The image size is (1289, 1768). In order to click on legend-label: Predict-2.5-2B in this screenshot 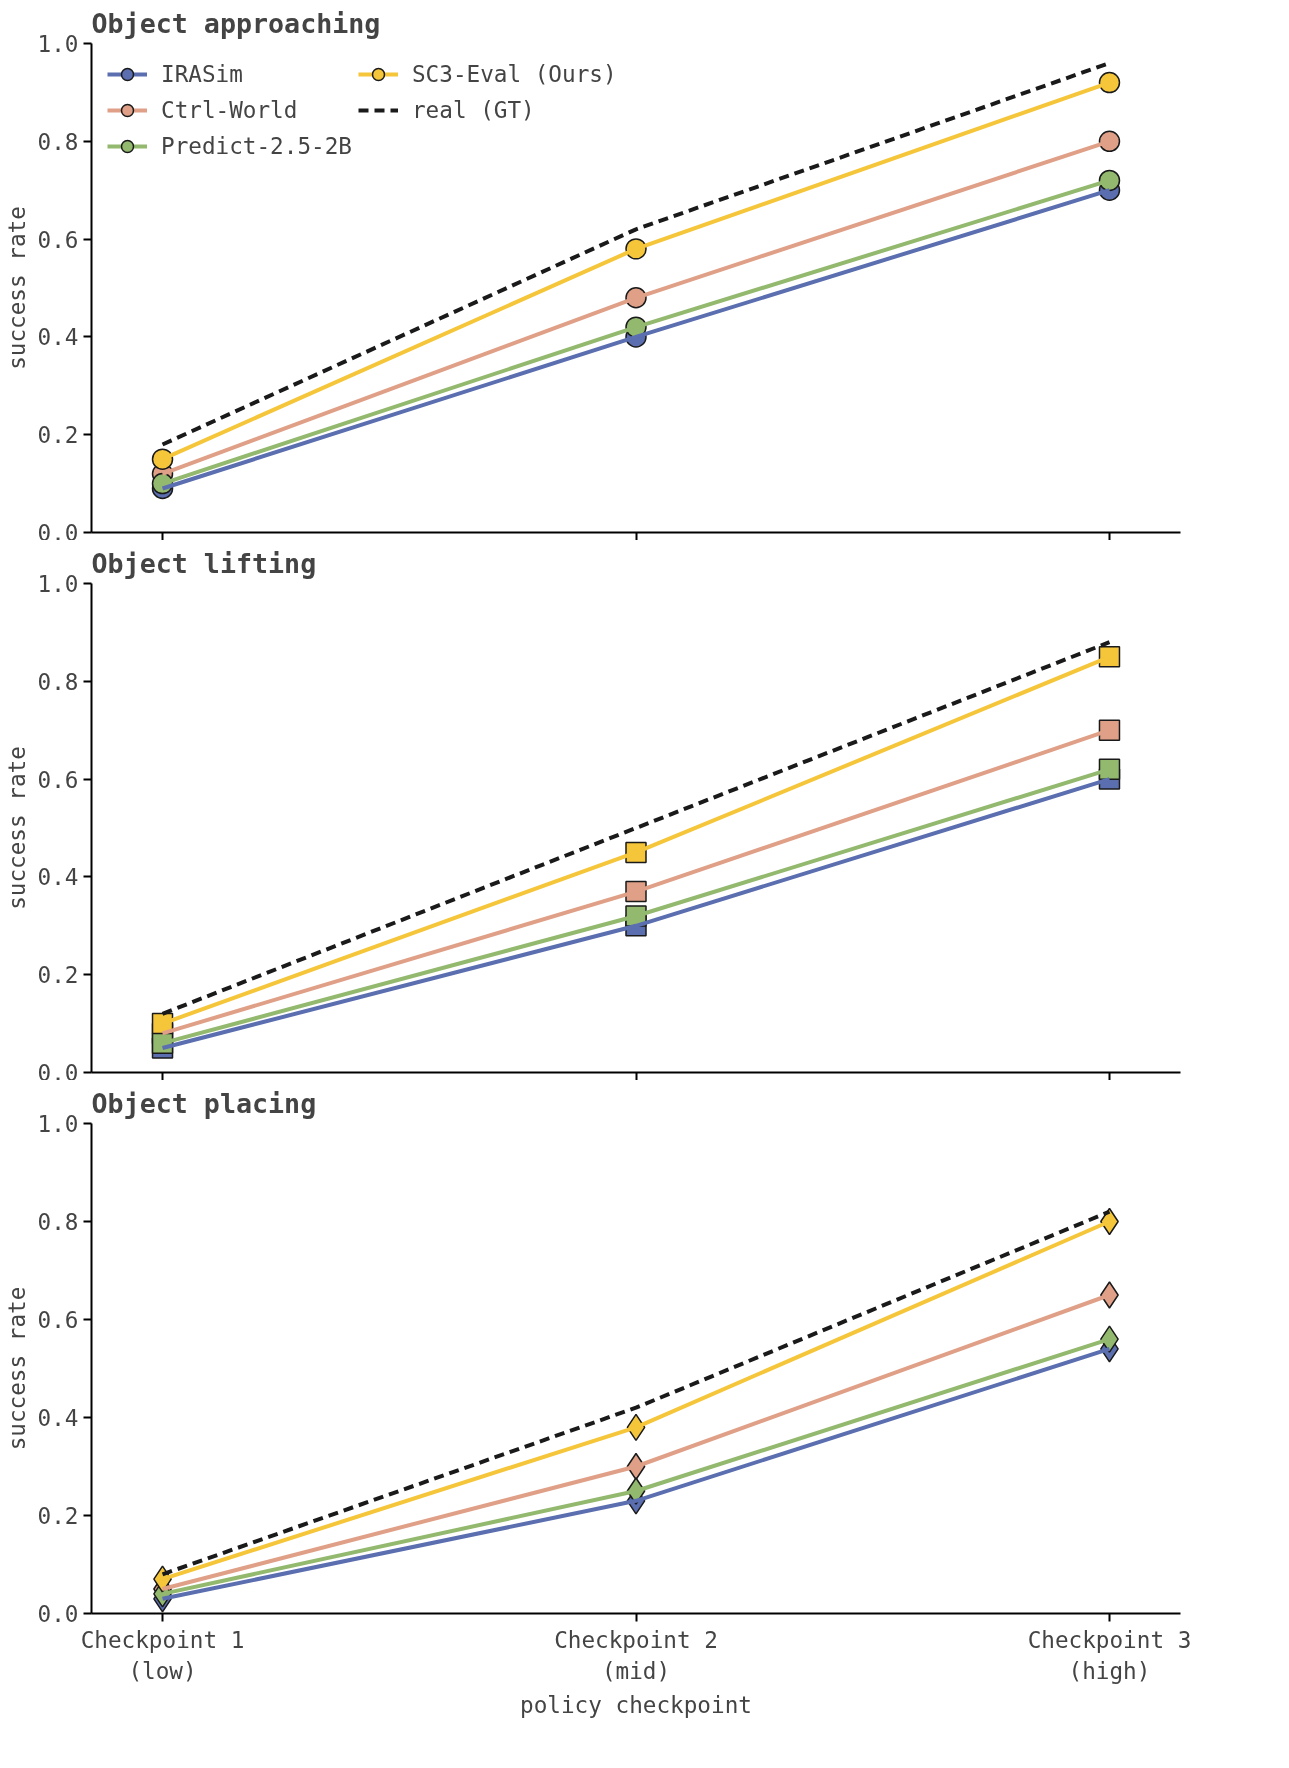, I will do `click(256, 146)`.